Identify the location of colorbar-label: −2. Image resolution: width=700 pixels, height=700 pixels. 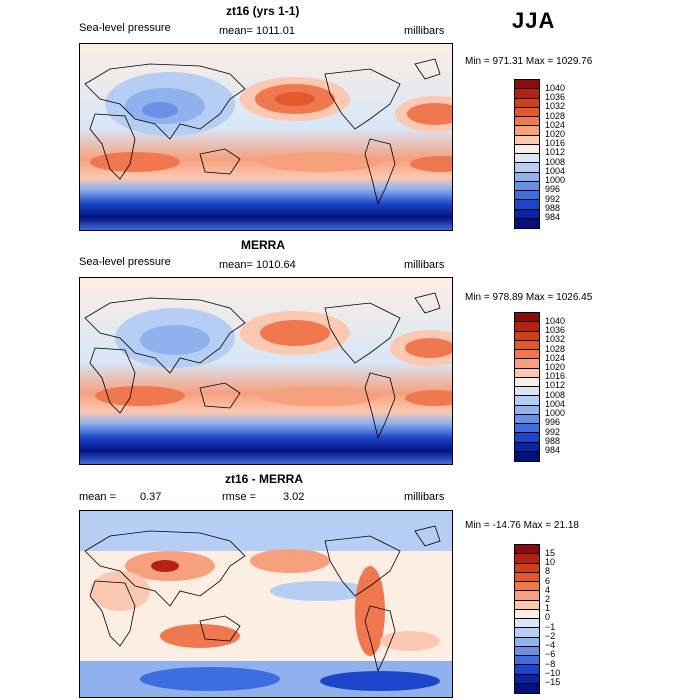
(550, 636).